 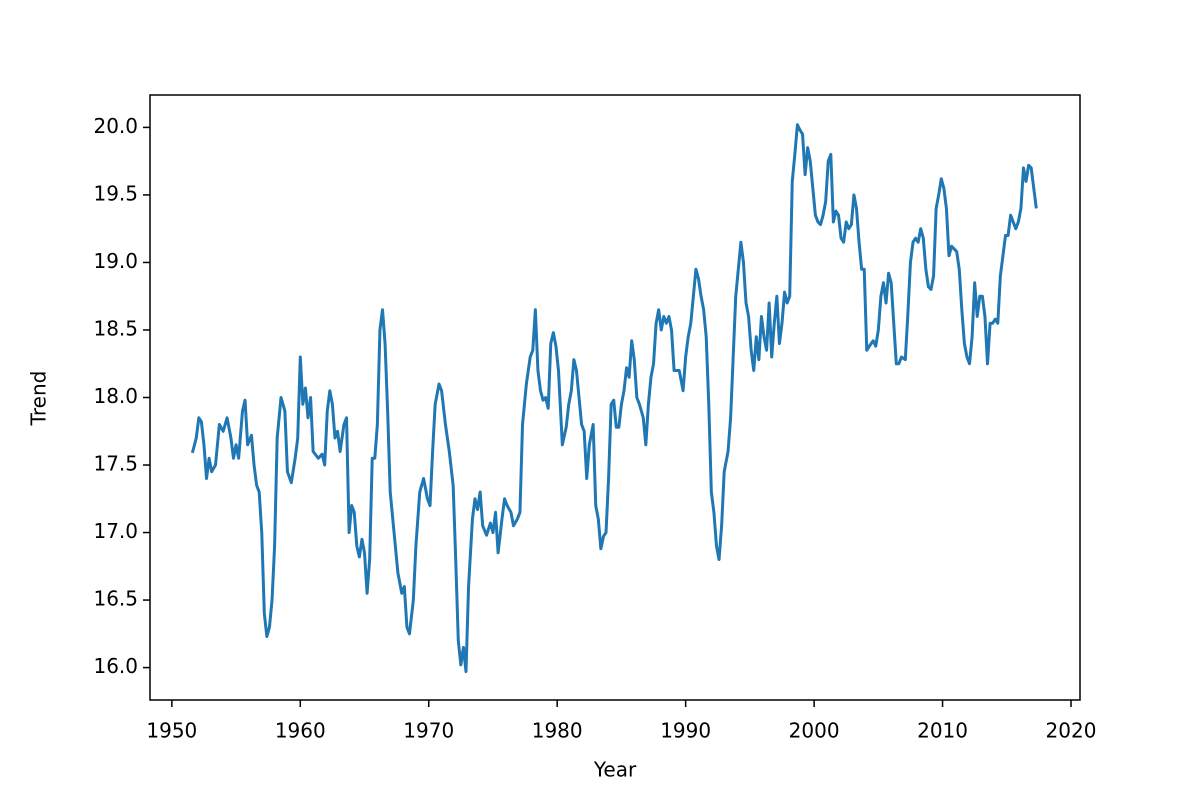 What do you see at coordinates (615, 770) in the screenshot?
I see `x-axis-label: Year` at bounding box center [615, 770].